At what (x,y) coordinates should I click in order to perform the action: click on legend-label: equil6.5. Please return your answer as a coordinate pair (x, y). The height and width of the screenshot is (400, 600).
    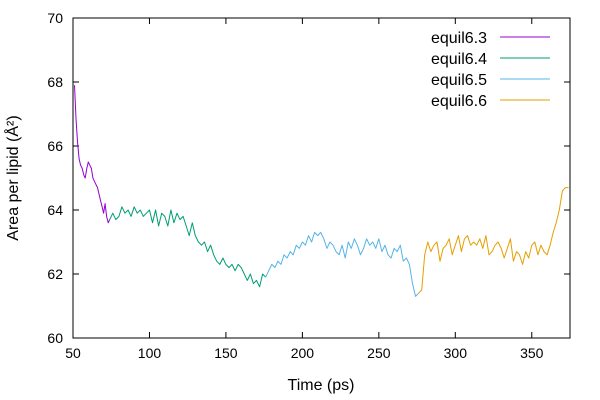
    Looking at the image, I should click on (459, 80).